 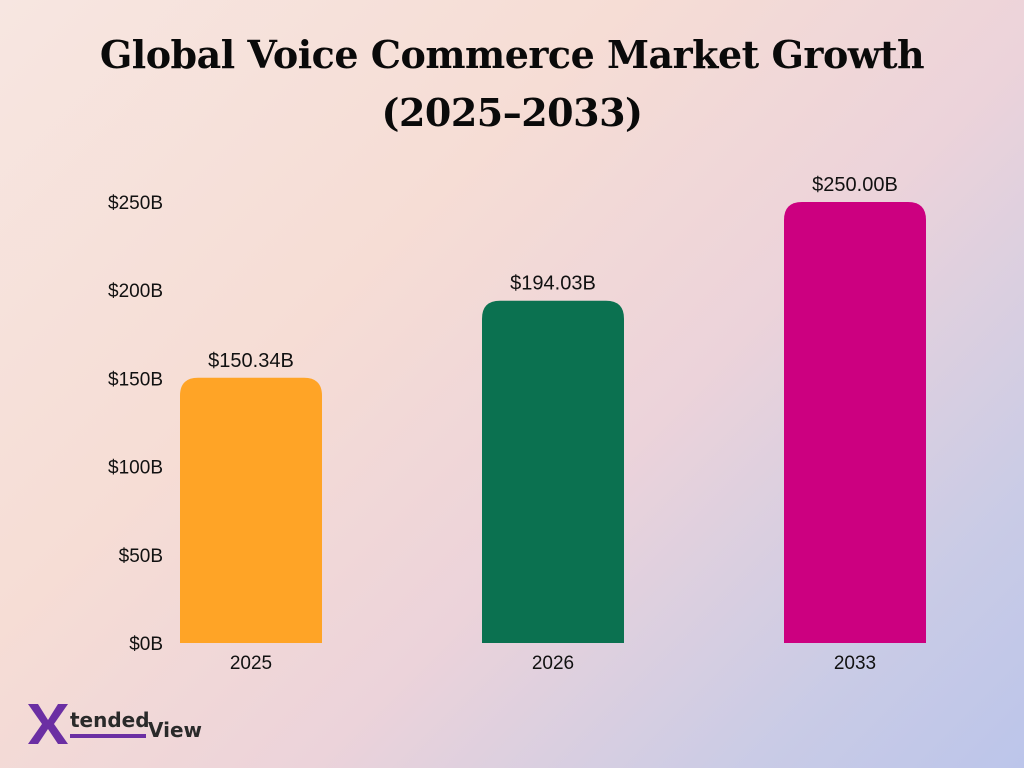 What do you see at coordinates (251, 361) in the screenshot?
I see `data-label-2025: $150.34B` at bounding box center [251, 361].